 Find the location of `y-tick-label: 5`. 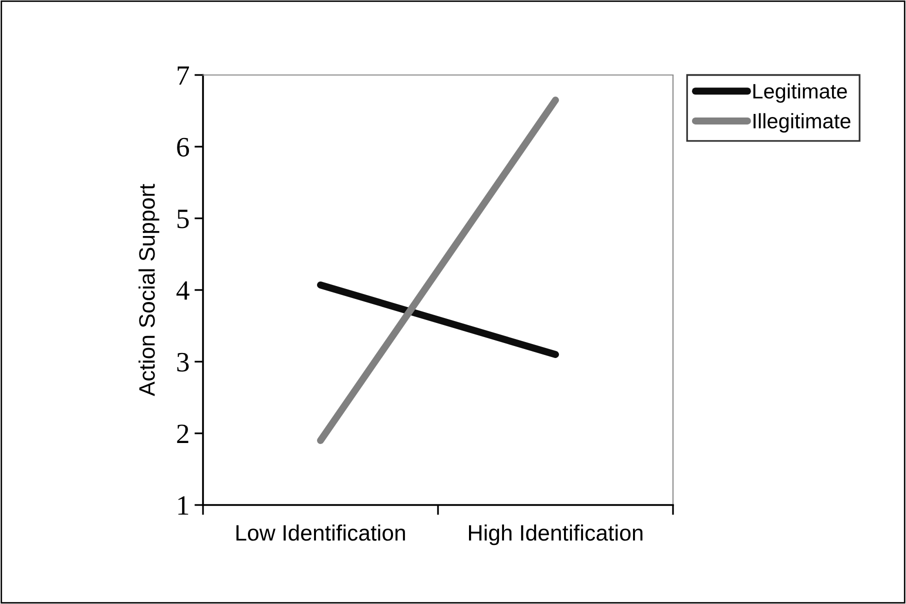

y-tick-label: 5 is located at coordinates (183, 219).